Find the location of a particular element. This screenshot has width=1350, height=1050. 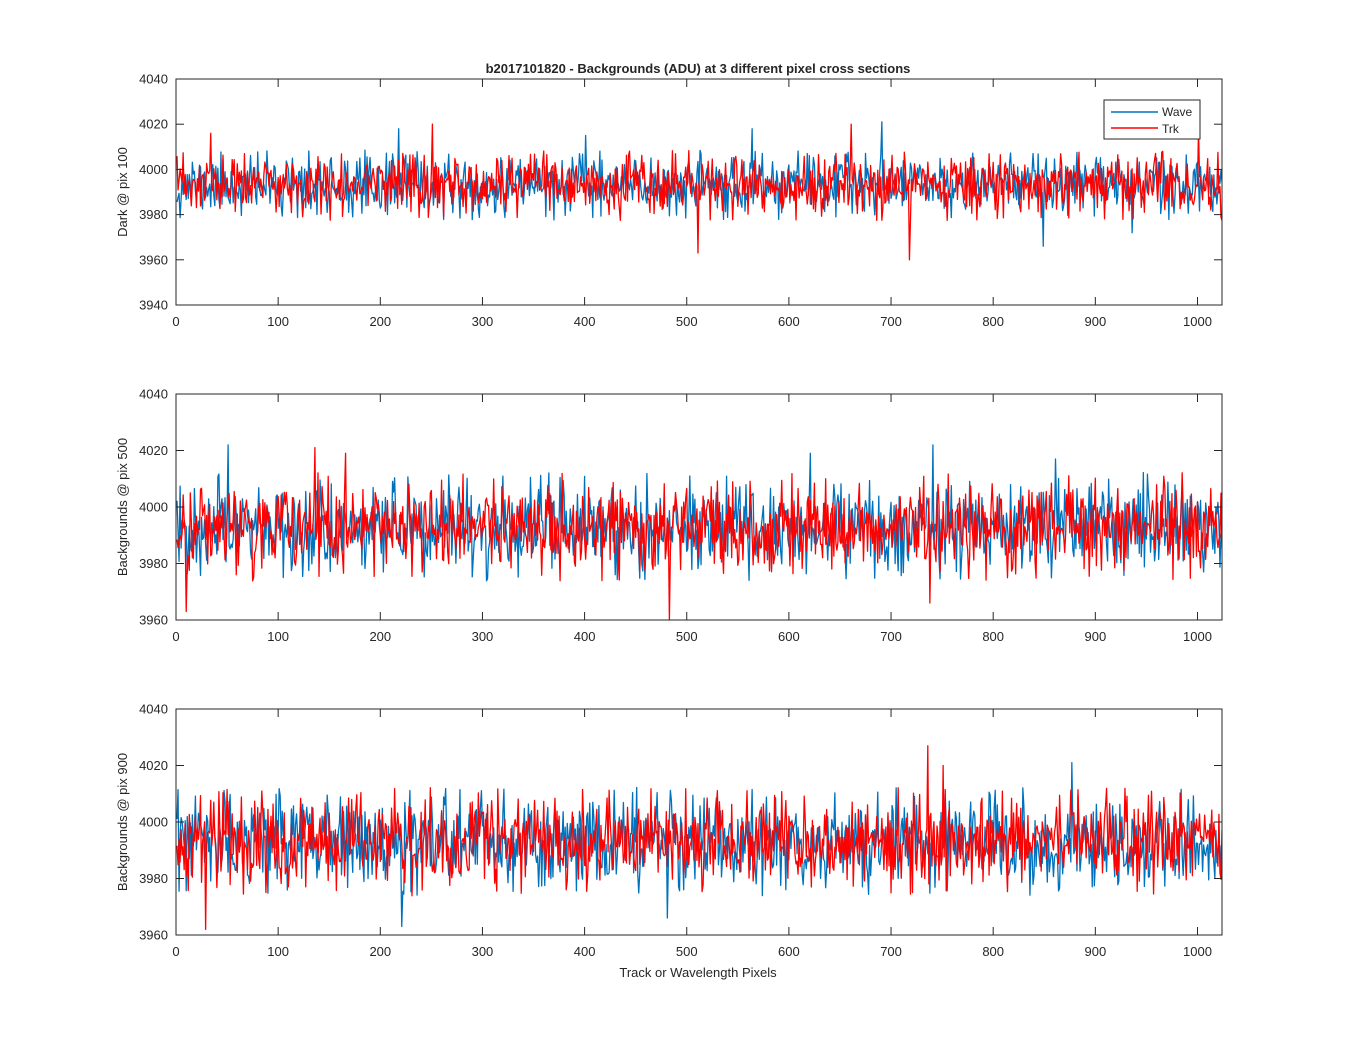

y-axis-label-backgrounds-pix-500: Backgrounds @ pix 500 is located at coordinates (122, 507).